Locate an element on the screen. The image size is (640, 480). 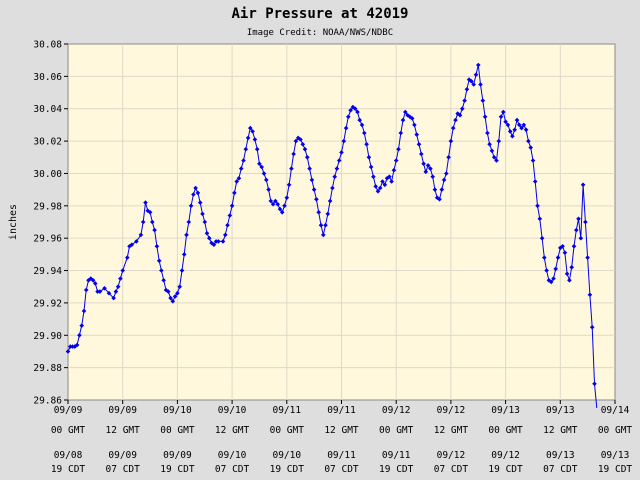
x-tick-local-date: 09/08 is located at coordinates (68, 455).